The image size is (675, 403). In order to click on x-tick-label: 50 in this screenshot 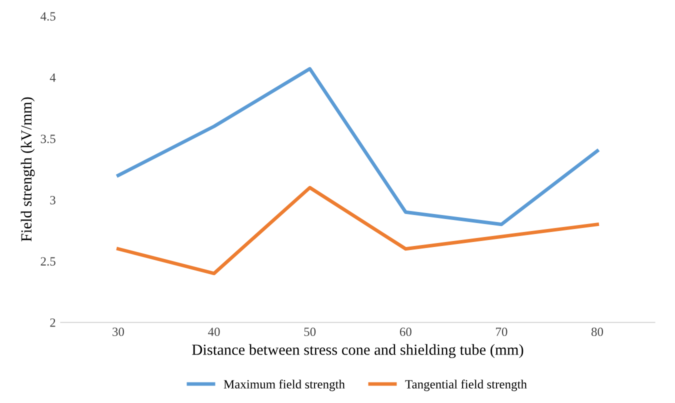, I will do `click(310, 332)`.